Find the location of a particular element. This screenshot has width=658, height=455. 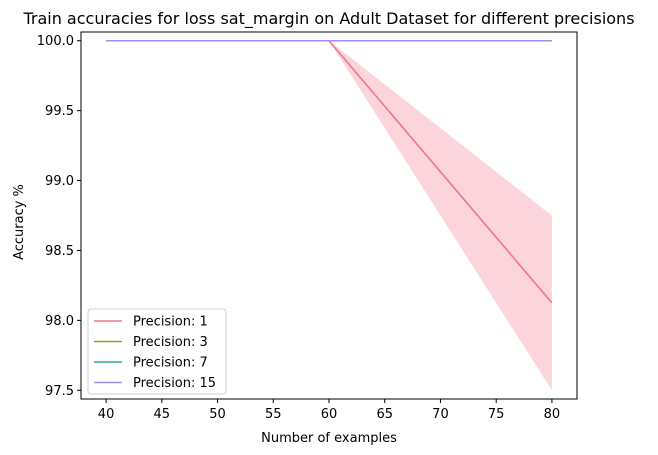

x-axis: 40 45 50 55 60 65 70 75 80 is located at coordinates (329, 410).